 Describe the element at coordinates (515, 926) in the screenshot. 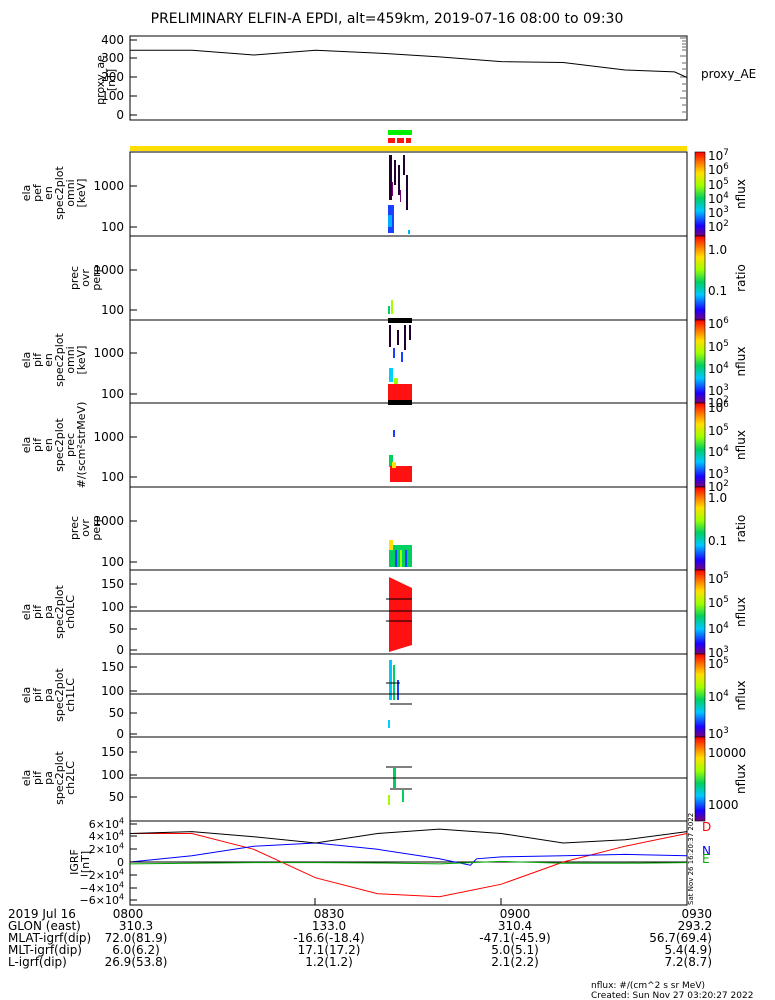

I see `orbit-cell: 310.4` at that location.